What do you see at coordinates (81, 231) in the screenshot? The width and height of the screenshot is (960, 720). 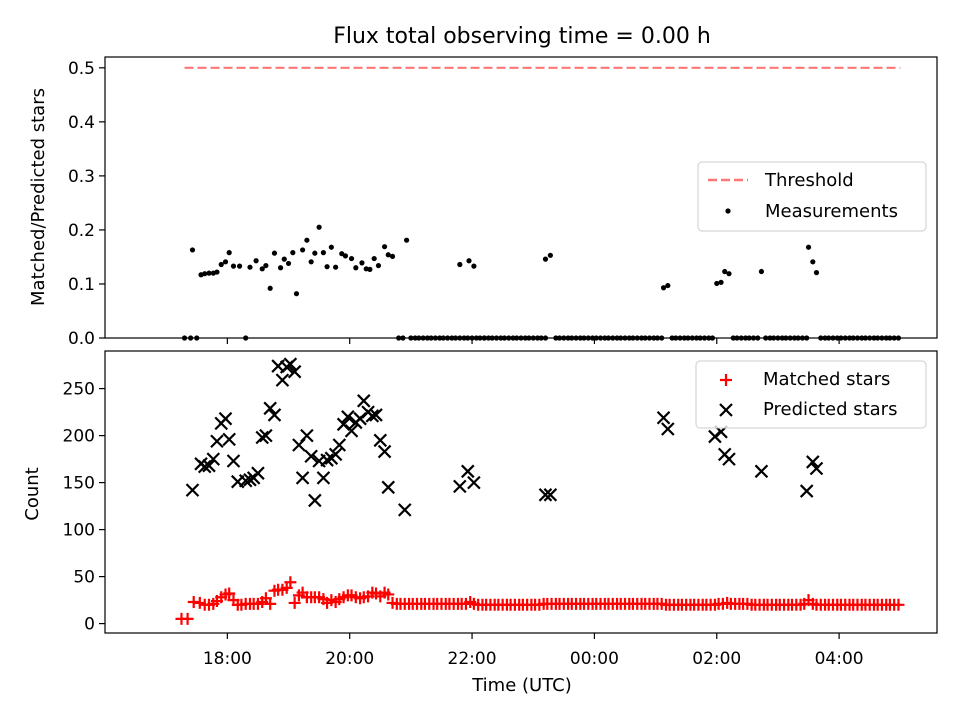 I see `ratio-y-tick-label: 0.2` at bounding box center [81, 231].